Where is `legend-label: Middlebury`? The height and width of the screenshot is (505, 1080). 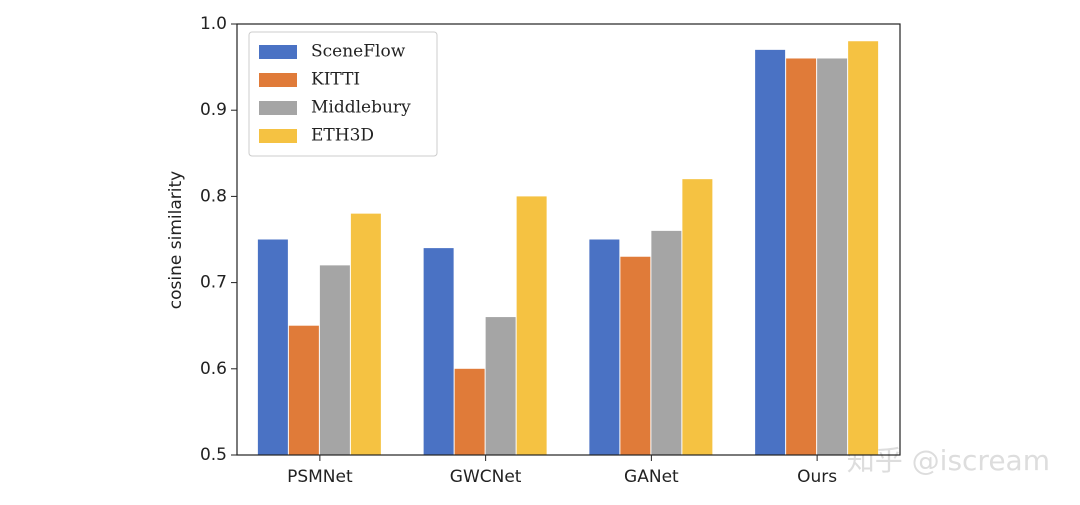 legend-label: Middlebury is located at coordinates (361, 108).